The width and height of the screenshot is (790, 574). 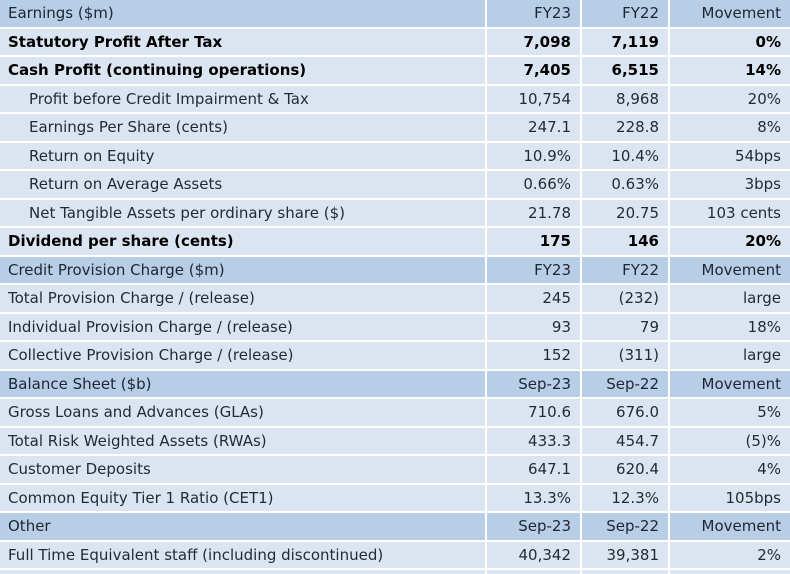 I want to click on cell-movement: 3bps, so click(x=730, y=184).